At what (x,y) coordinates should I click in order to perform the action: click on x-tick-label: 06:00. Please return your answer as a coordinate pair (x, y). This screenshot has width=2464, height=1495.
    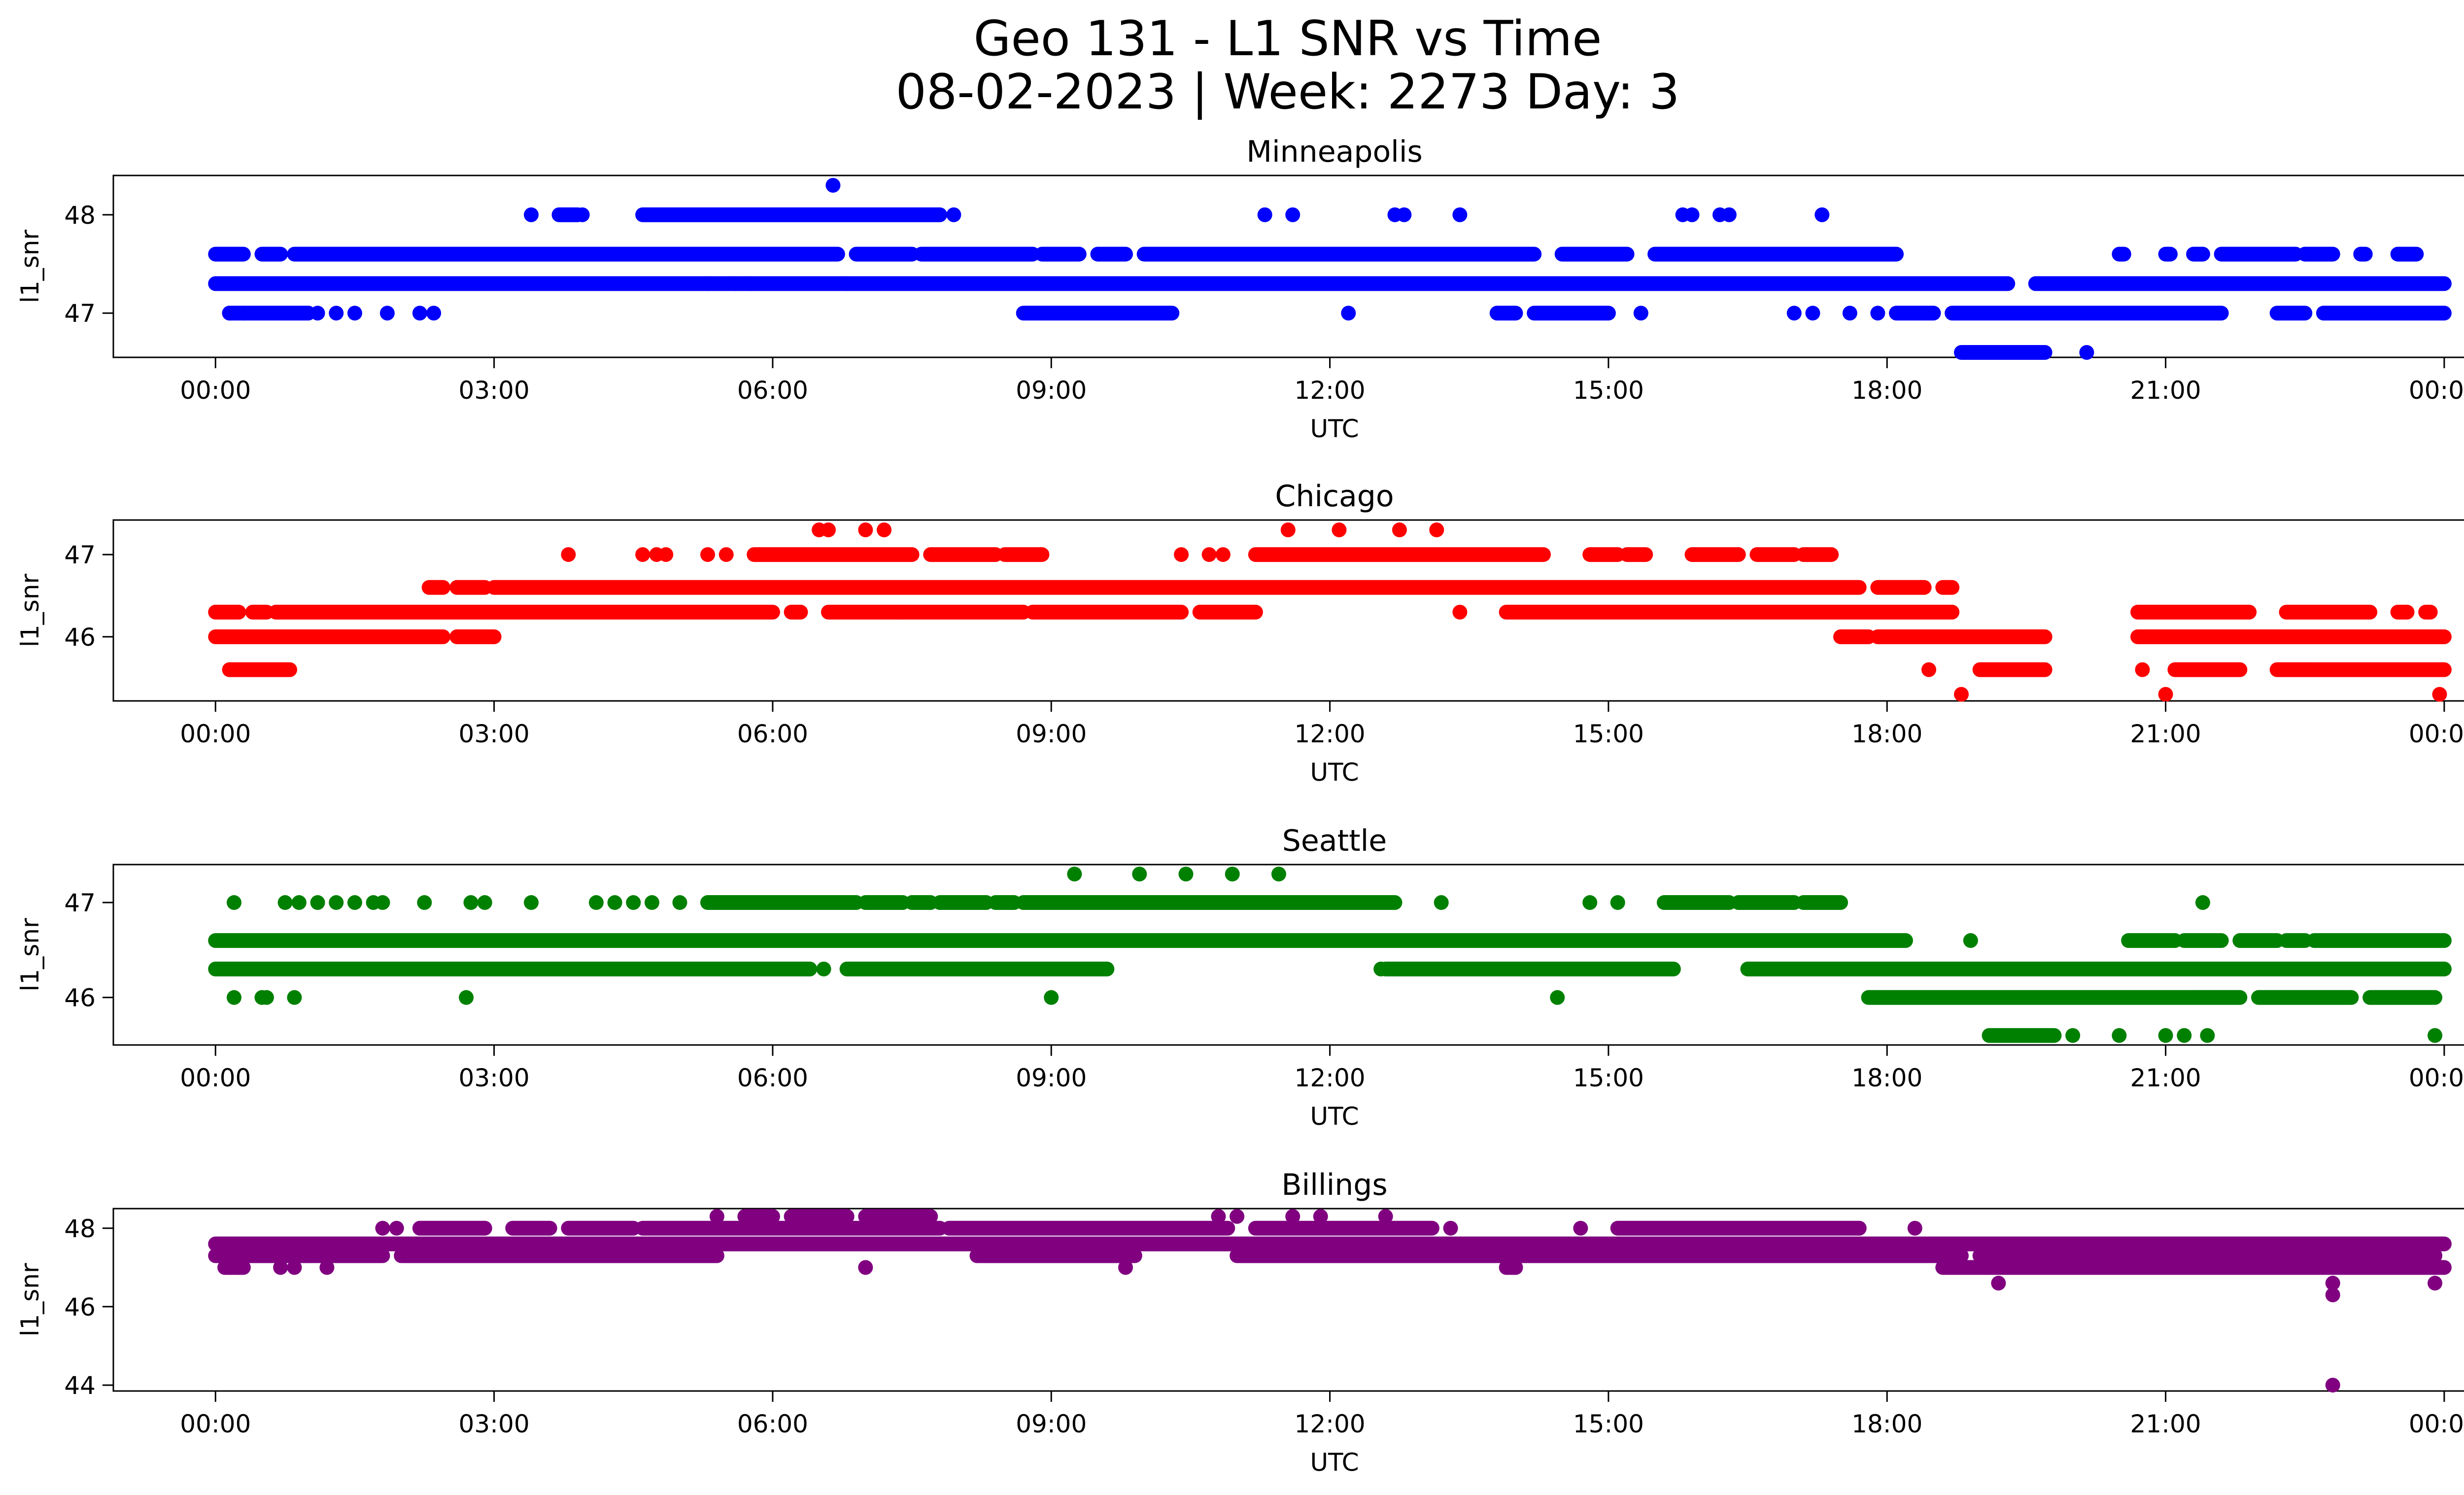
    Looking at the image, I should click on (772, 1078).